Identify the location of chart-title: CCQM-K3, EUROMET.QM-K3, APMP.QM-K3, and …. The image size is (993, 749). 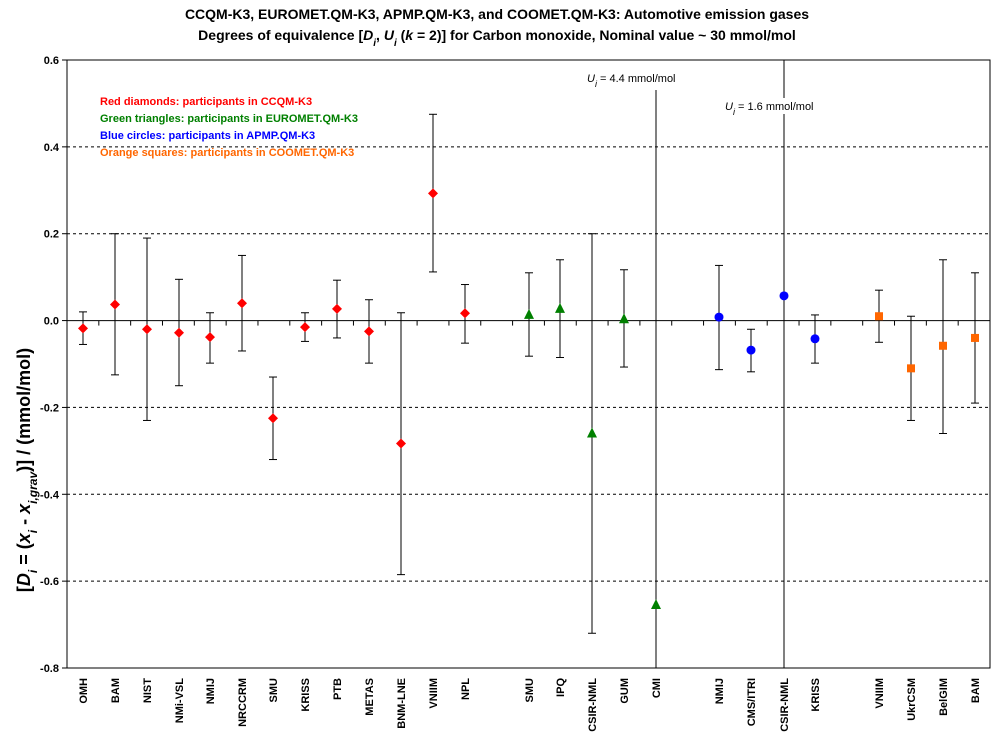
(497, 14).